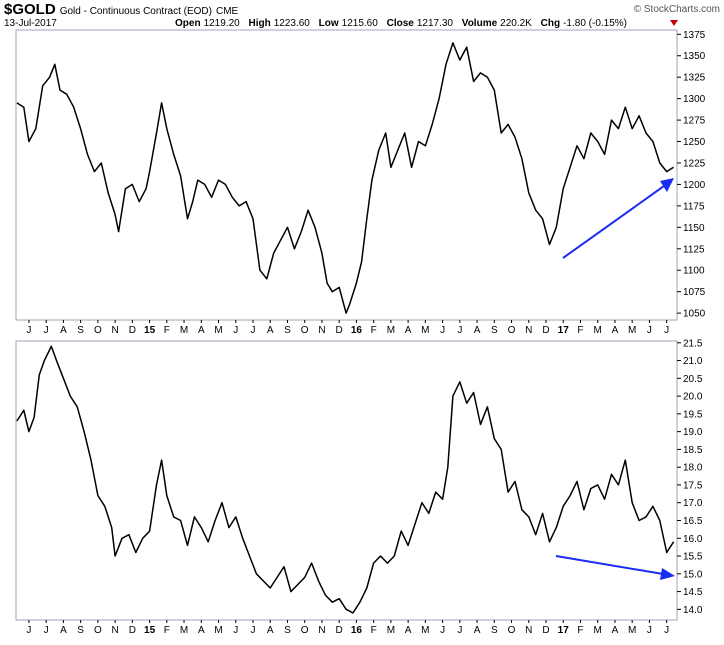 This screenshot has height=645, width=724. Describe the element at coordinates (357, 630) in the screenshot. I see `x-tick-label: 16` at that location.